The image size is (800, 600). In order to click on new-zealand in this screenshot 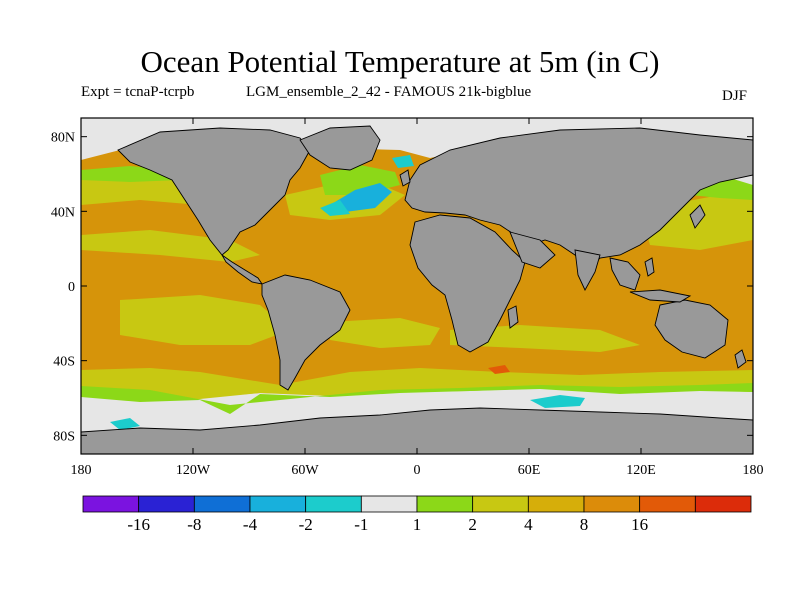, I will do `click(740, 359)`.